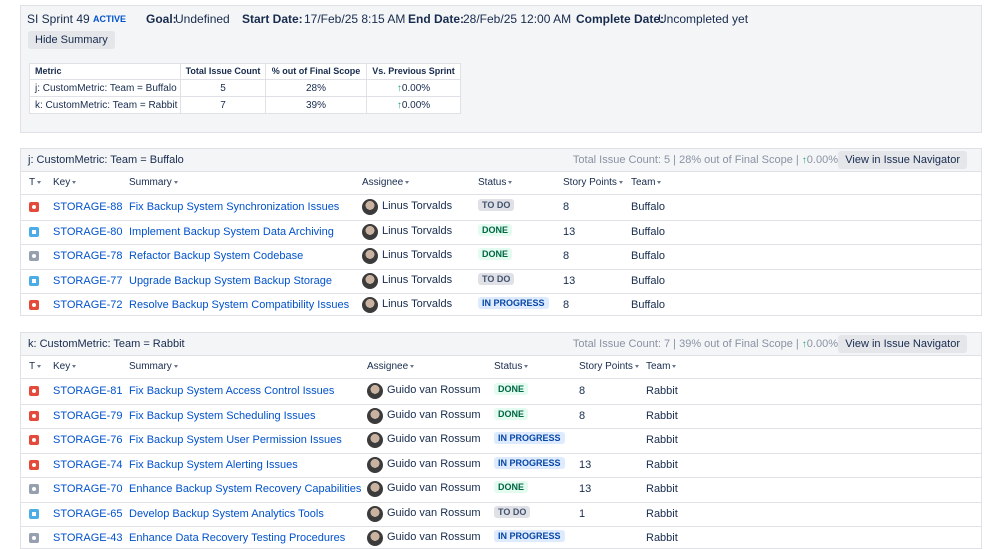  I want to click on summary: Fix Backup System User Permission Issues, so click(235, 440).